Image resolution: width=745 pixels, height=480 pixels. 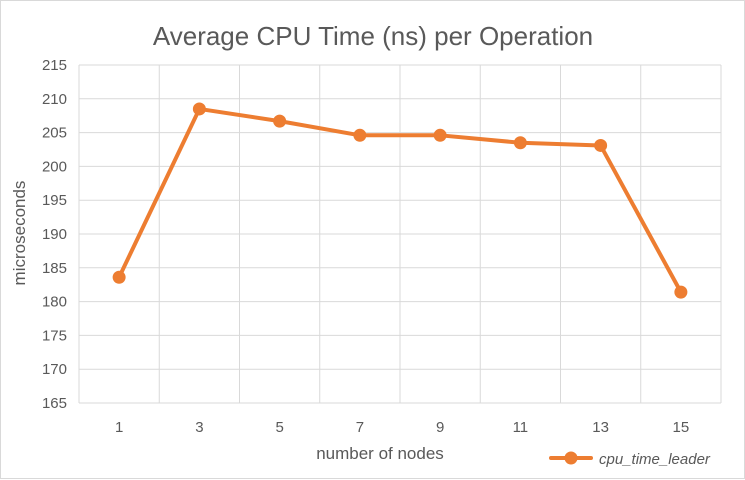 What do you see at coordinates (279, 427) in the screenshot?
I see `x-tick-label: 5` at bounding box center [279, 427].